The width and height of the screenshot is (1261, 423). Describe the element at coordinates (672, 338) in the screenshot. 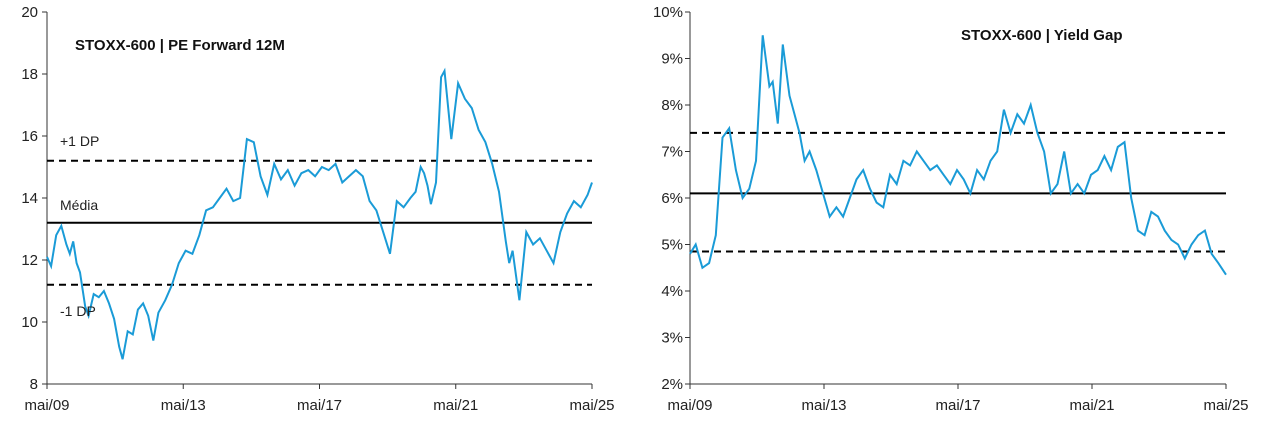

I see `y-tick-label: 3%` at that location.